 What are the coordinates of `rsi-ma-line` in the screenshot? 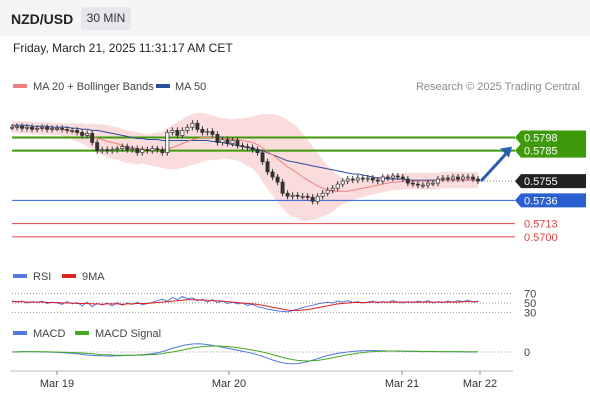 It's located at (245, 305).